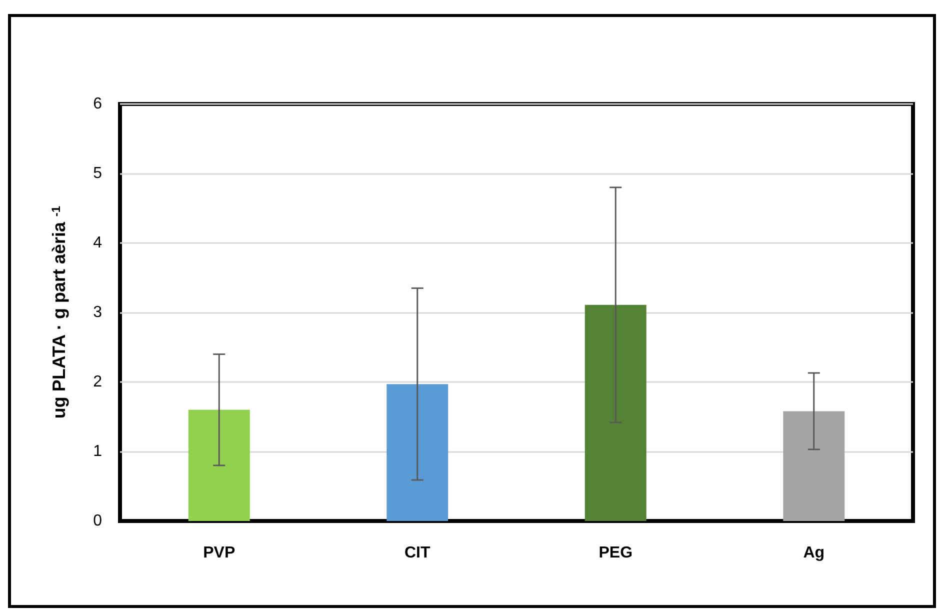 This screenshot has width=944, height=612. Describe the element at coordinates (59, 312) in the screenshot. I see `y-axis-title: ug PLATA · g part aèria -1` at that location.